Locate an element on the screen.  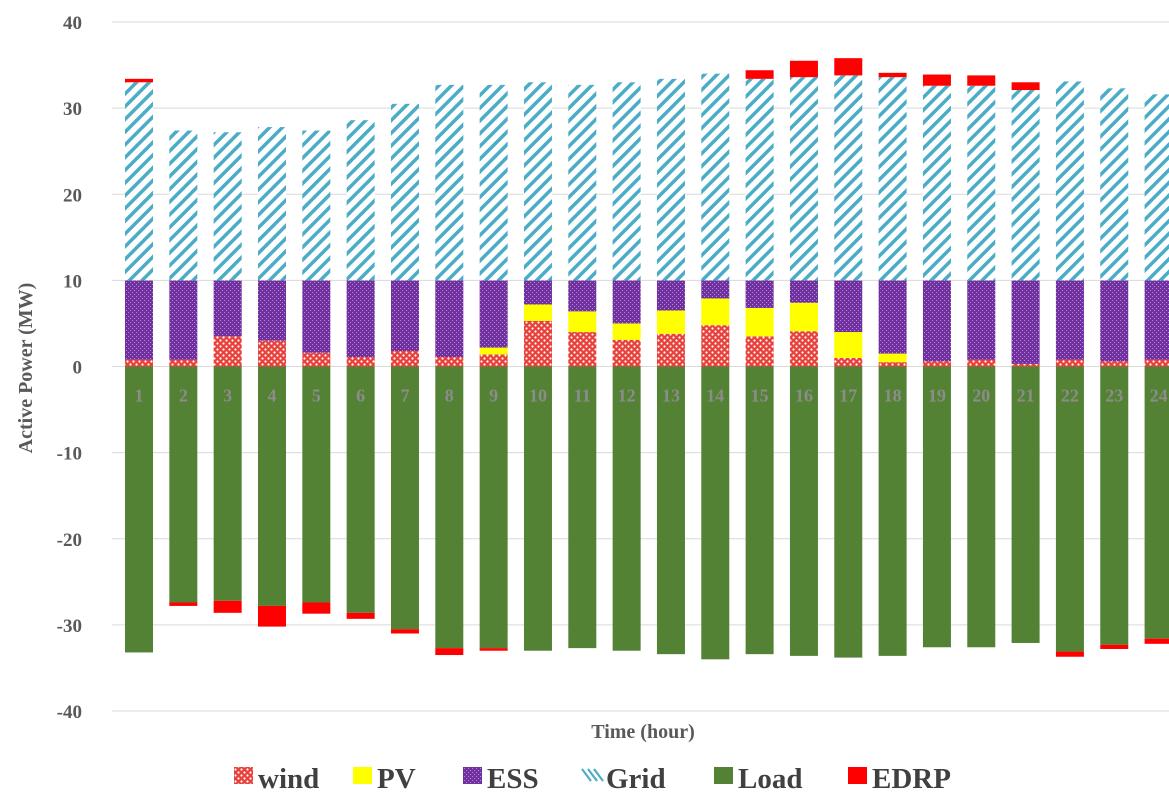
legend-swatch-grid is located at coordinates (592, 775).